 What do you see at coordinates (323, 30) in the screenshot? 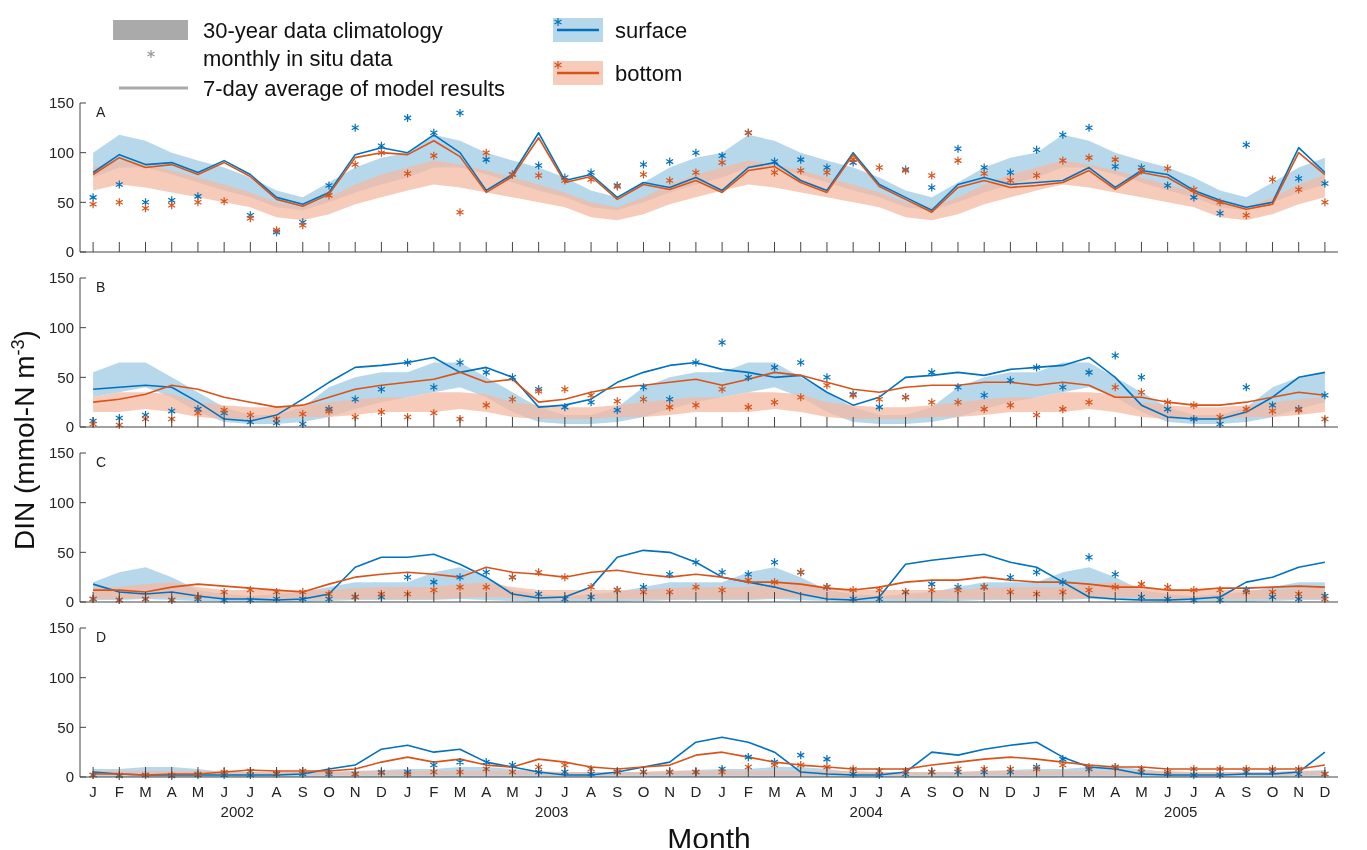
I see `text: 30-year data climatology` at bounding box center [323, 30].